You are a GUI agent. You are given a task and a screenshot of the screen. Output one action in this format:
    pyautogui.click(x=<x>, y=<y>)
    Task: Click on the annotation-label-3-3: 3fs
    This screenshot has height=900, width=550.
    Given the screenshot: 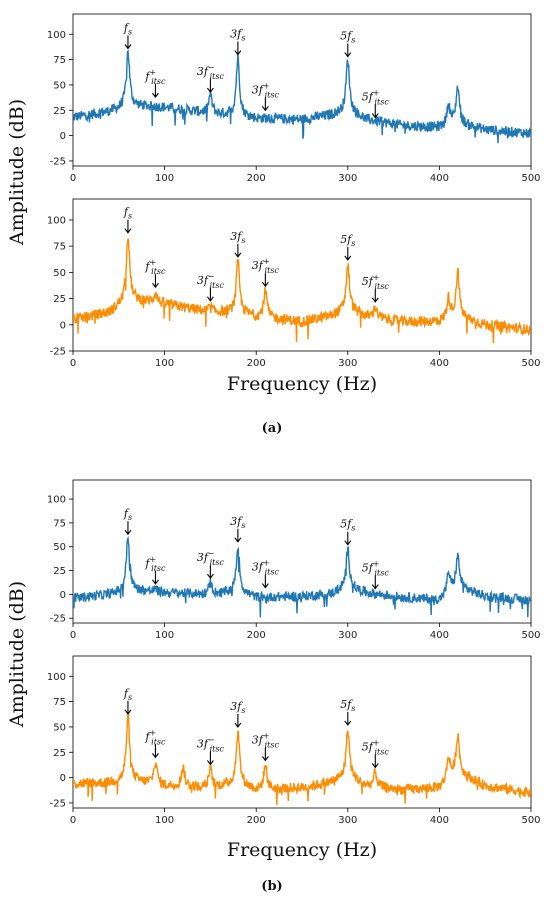 What is the action you would take?
    pyautogui.click(x=237, y=707)
    